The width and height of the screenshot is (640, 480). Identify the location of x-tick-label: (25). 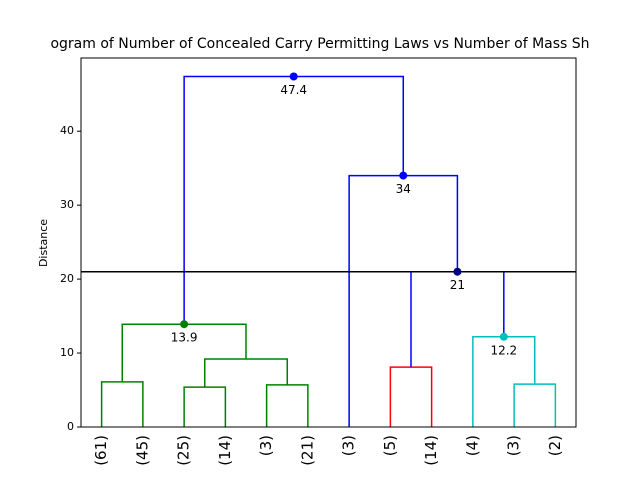
(184, 450).